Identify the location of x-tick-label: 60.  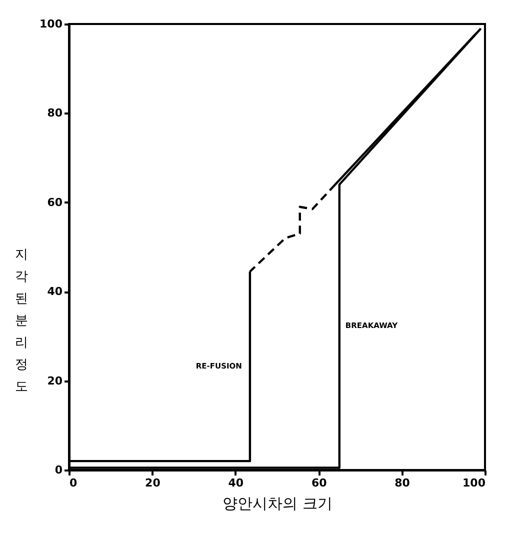
(319, 483).